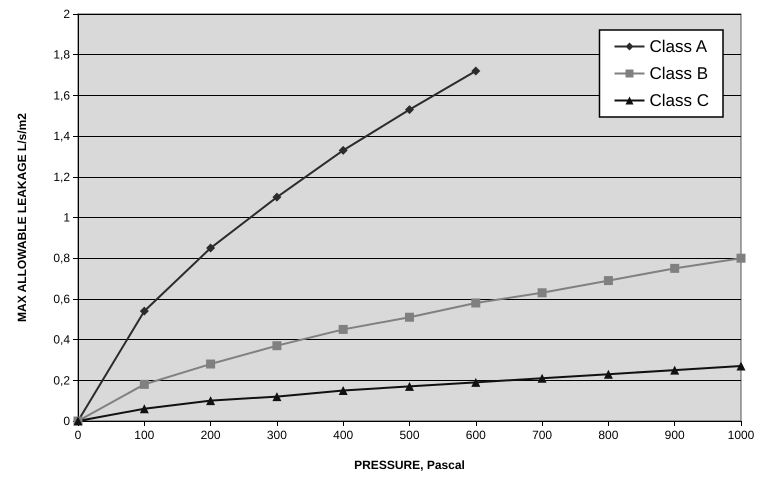  Describe the element at coordinates (66, 14) in the screenshot. I see `y-tick-label: 2` at that location.